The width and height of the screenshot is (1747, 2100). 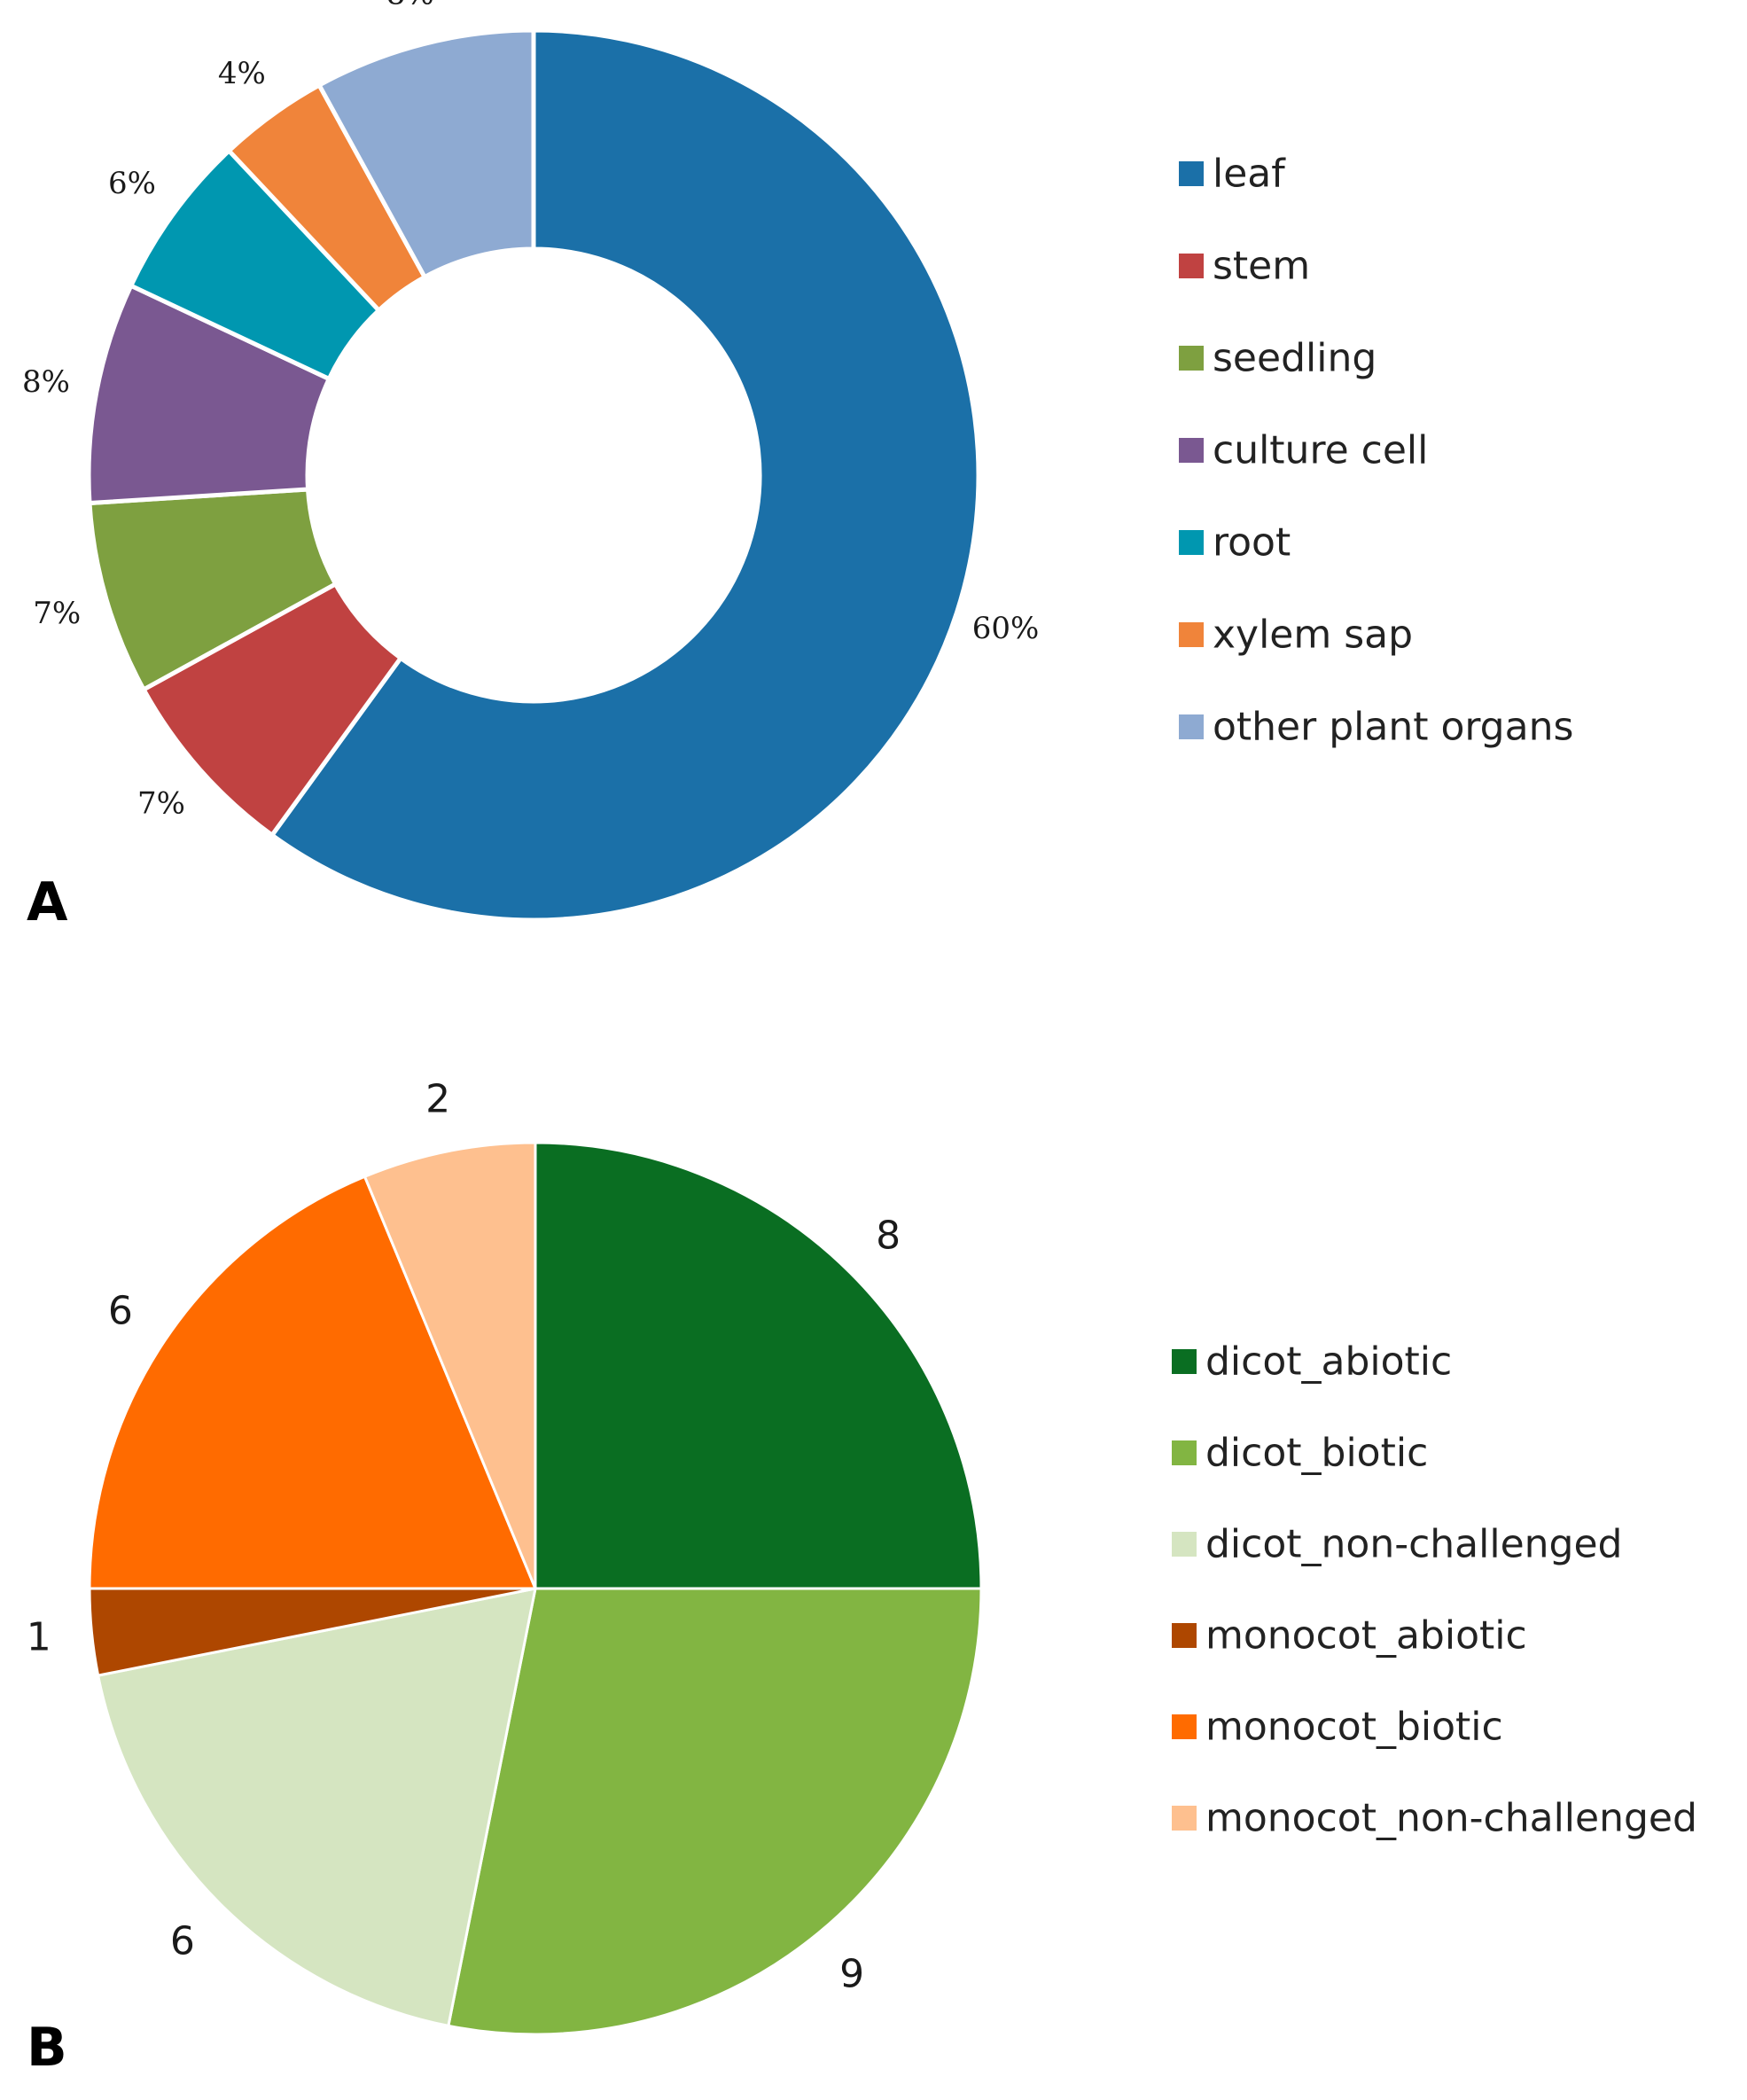 I want to click on legend-swatch-leaf, so click(x=1191, y=173).